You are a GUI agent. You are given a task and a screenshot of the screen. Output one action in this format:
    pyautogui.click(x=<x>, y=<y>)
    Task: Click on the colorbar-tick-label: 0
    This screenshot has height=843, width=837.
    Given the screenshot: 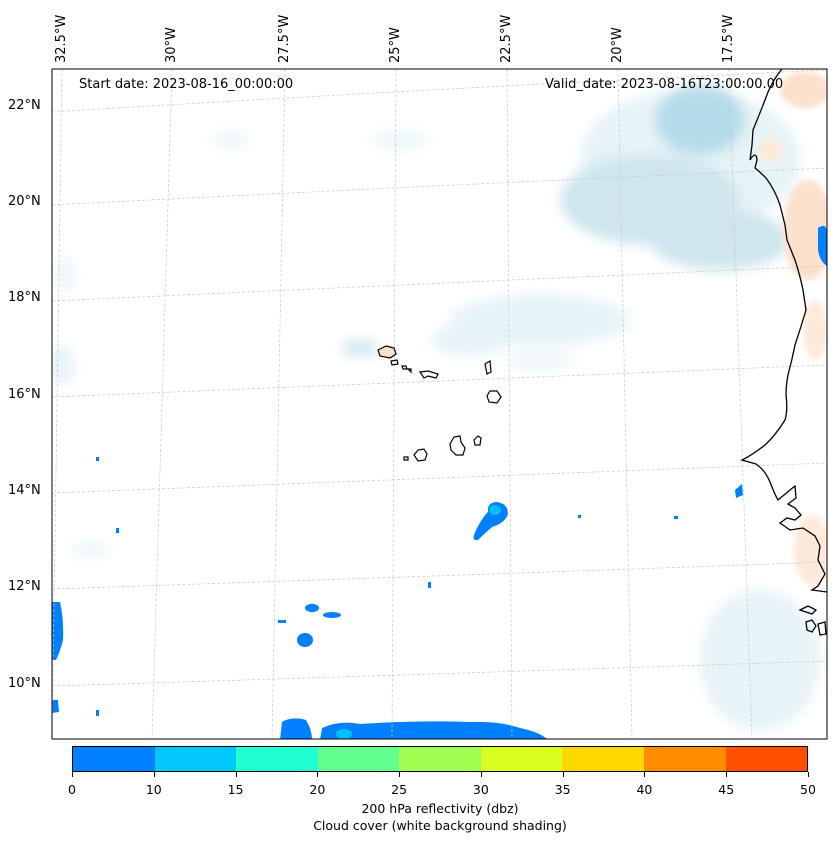 What is the action you would take?
    pyautogui.click(x=72, y=789)
    